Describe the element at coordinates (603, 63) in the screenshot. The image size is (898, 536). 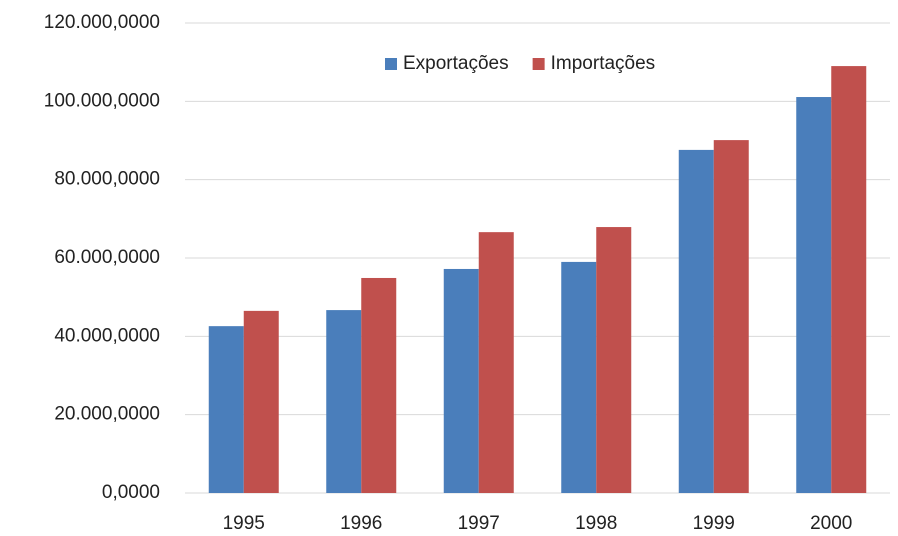
I see `legend-label: Importações` at that location.